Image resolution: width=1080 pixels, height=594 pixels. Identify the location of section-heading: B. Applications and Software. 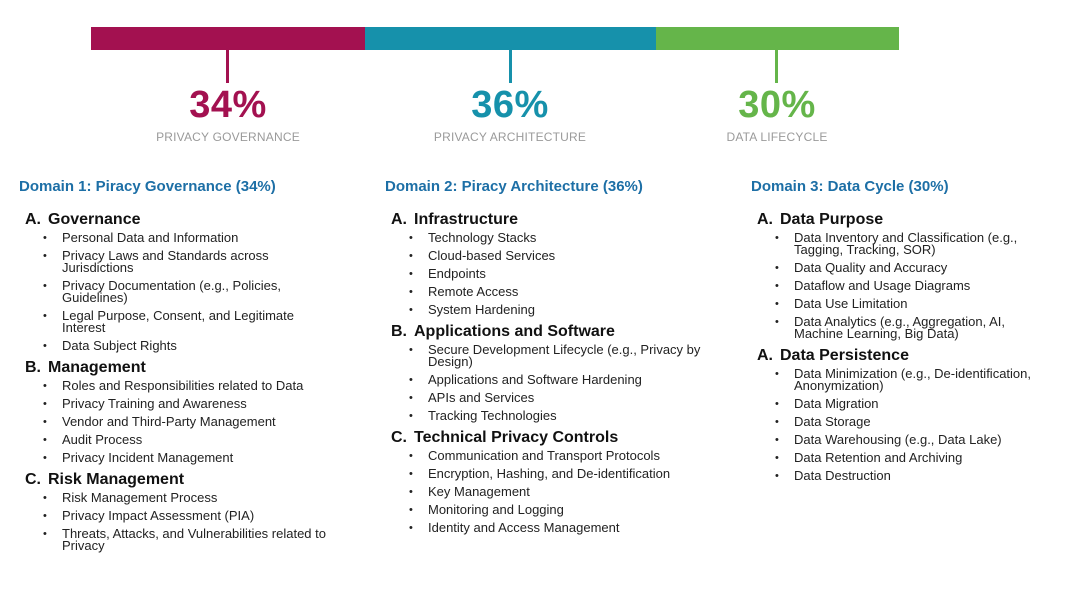
(548, 331).